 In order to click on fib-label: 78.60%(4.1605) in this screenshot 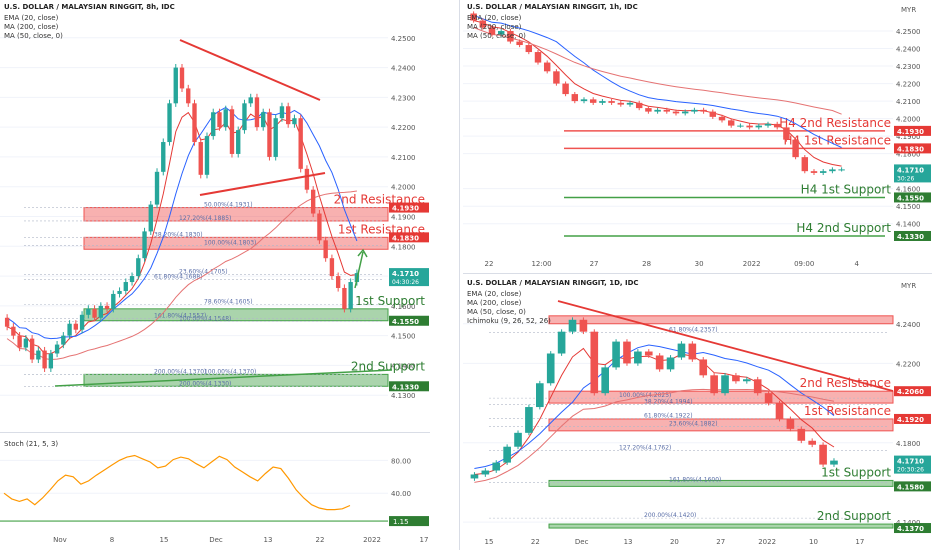, I will do `click(228, 301)`.